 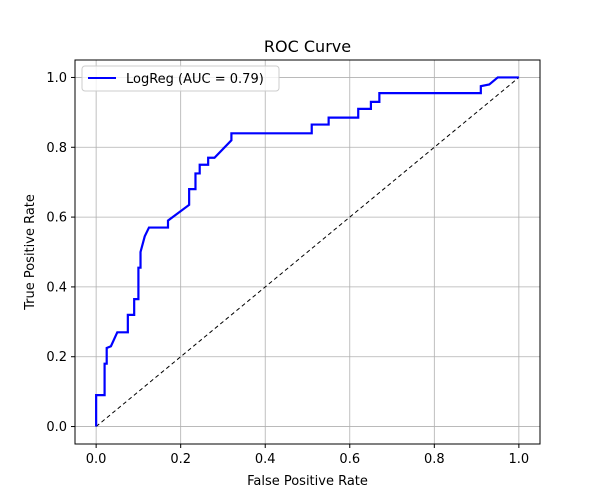 What do you see at coordinates (265, 459) in the screenshot?
I see `x-tick-label: 0.4` at bounding box center [265, 459].